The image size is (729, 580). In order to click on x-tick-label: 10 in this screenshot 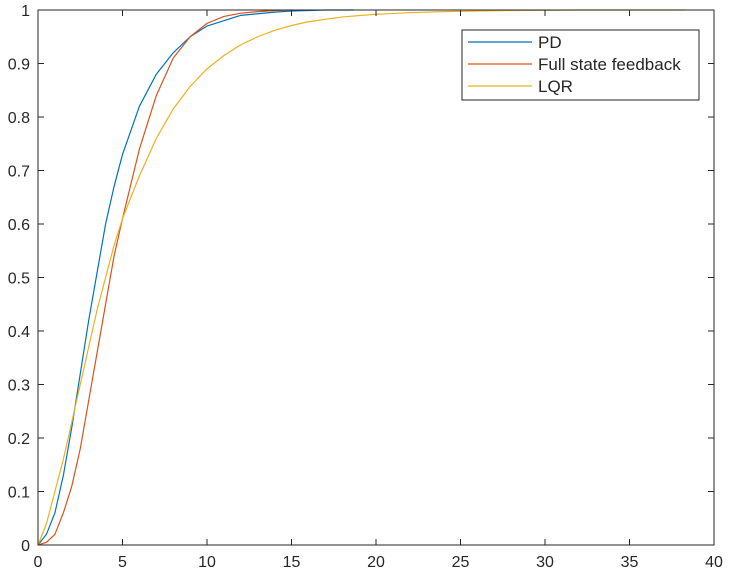, I will do `click(207, 562)`.